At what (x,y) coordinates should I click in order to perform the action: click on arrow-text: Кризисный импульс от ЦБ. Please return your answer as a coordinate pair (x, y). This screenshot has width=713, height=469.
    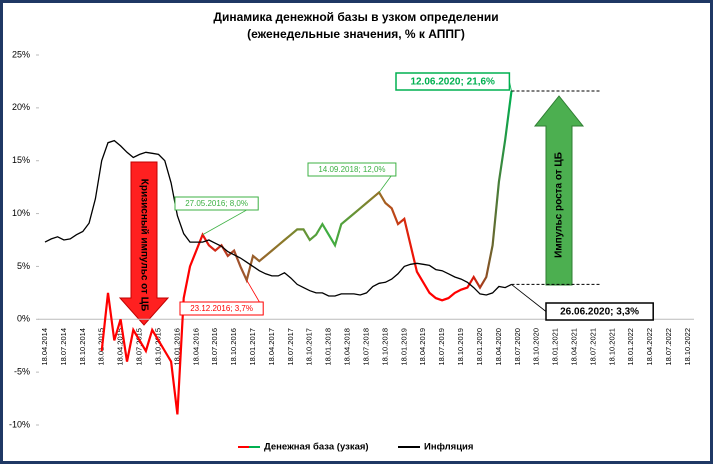
    Looking at the image, I should click on (143, 245).